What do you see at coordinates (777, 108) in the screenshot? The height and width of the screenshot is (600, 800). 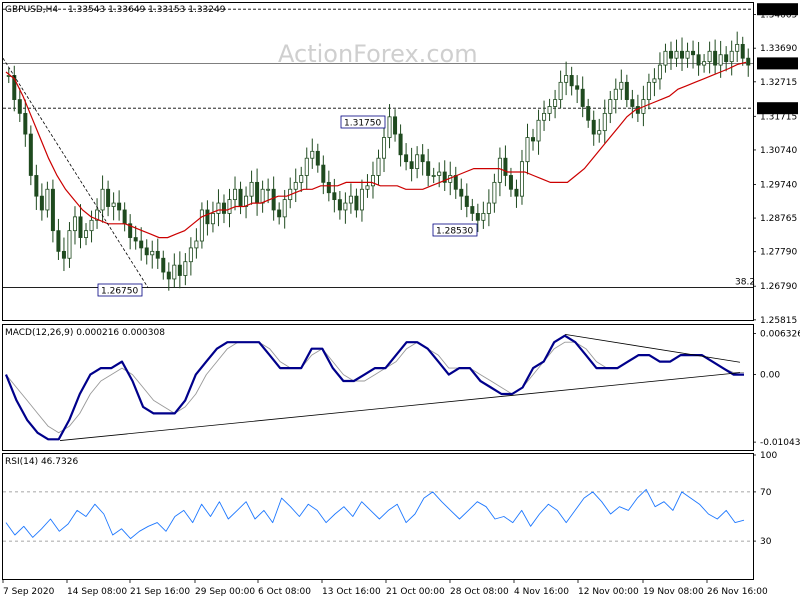 I see `price-tag: 1.31950` at bounding box center [777, 108].